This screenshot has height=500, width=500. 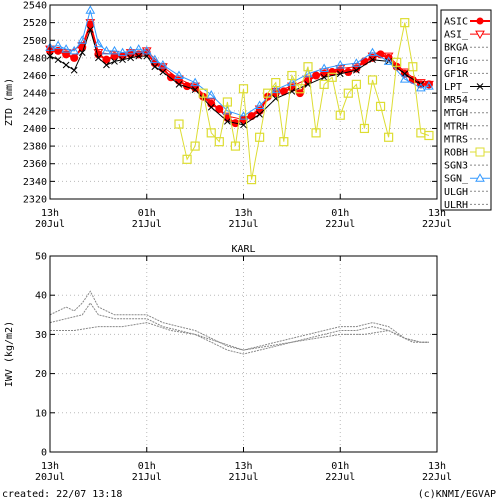 What do you see at coordinates (35, 6) in the screenshot?
I see `y-tick-label: 2540` at bounding box center [35, 6].